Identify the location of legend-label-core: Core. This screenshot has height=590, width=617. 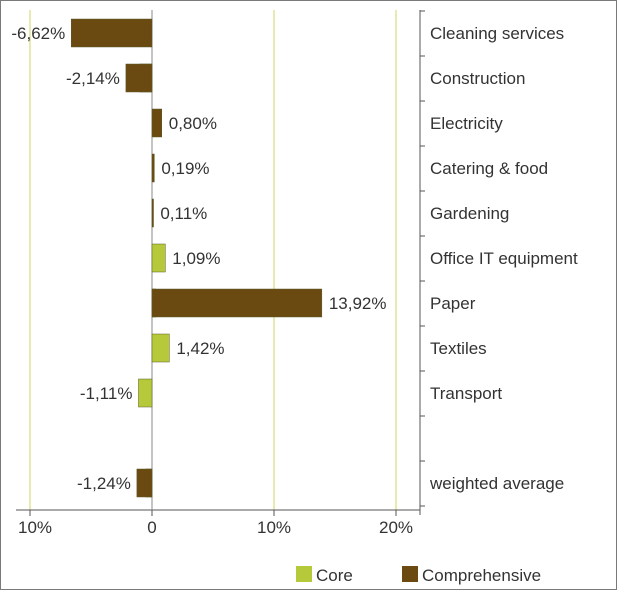
(334, 575).